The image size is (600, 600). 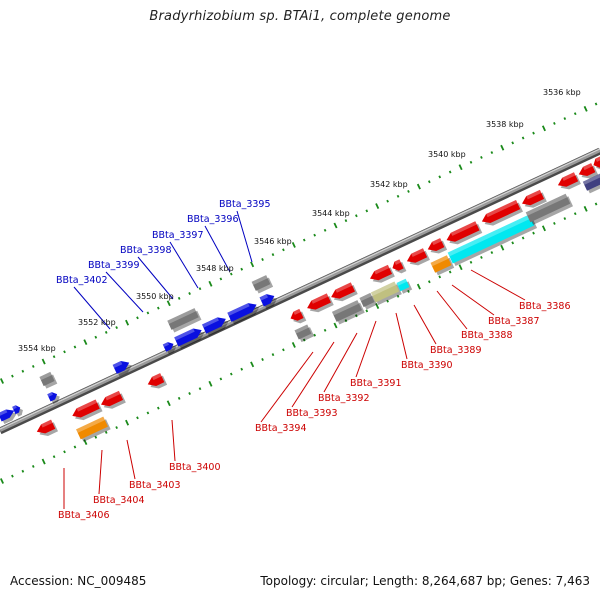 What do you see at coordinates (245, 204) in the screenshot?
I see `gene-label: BBta_3395` at bounding box center [245, 204].